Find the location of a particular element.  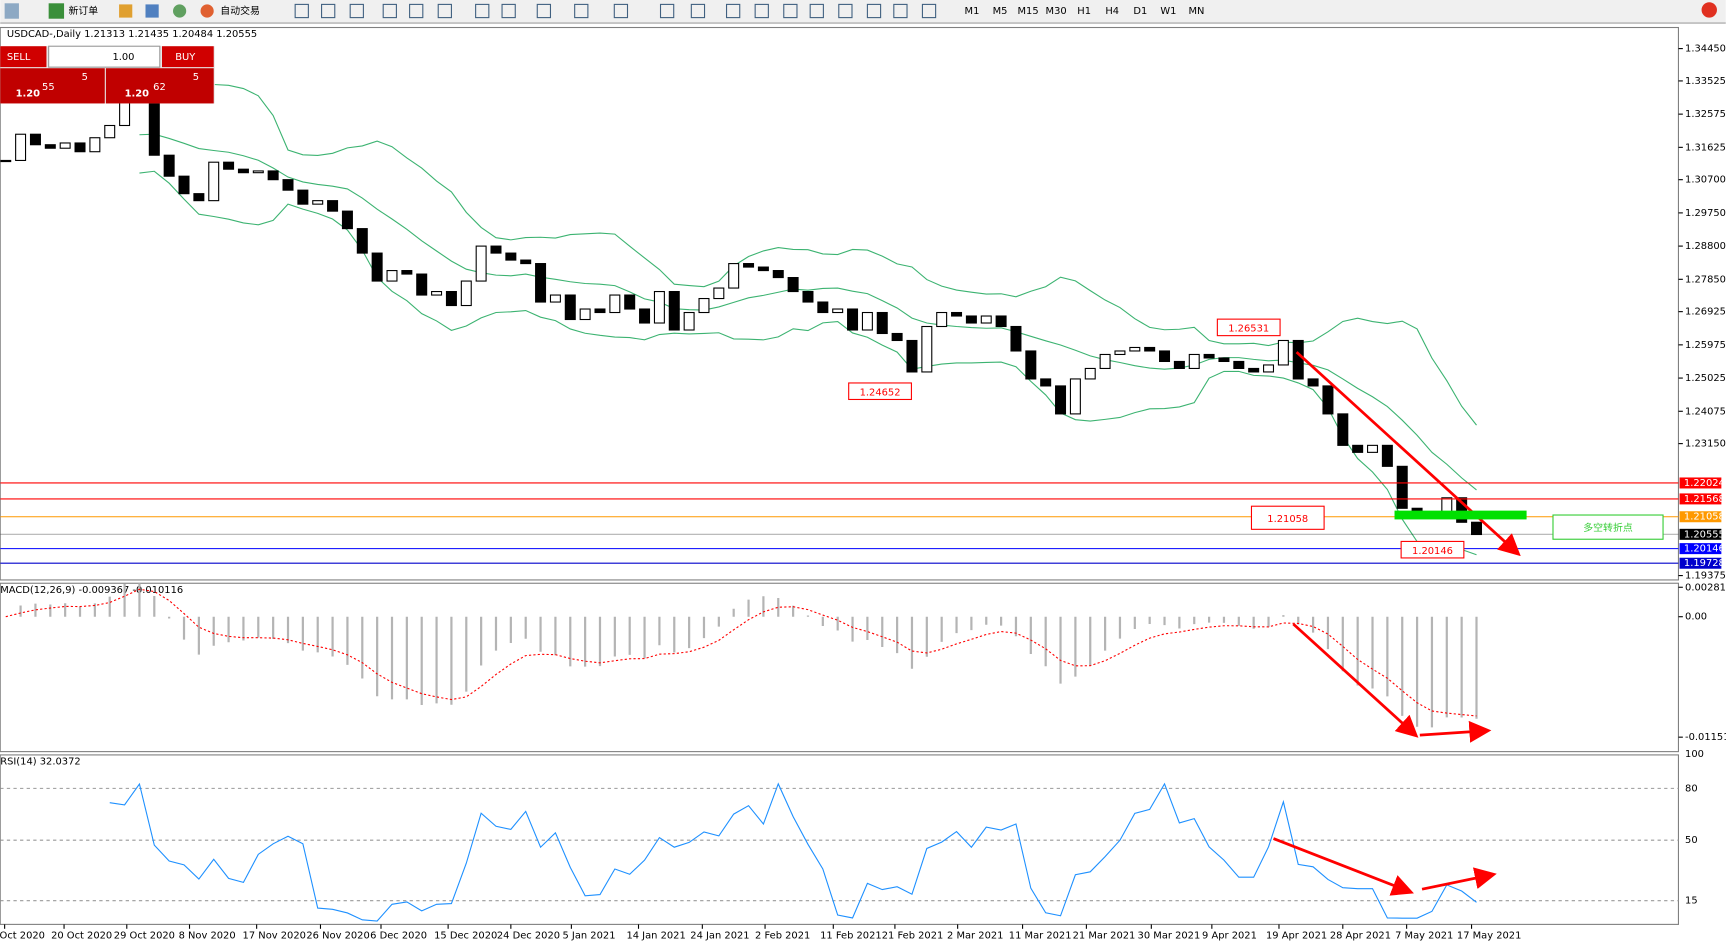

price-pips: 62 is located at coordinates (159, 87).